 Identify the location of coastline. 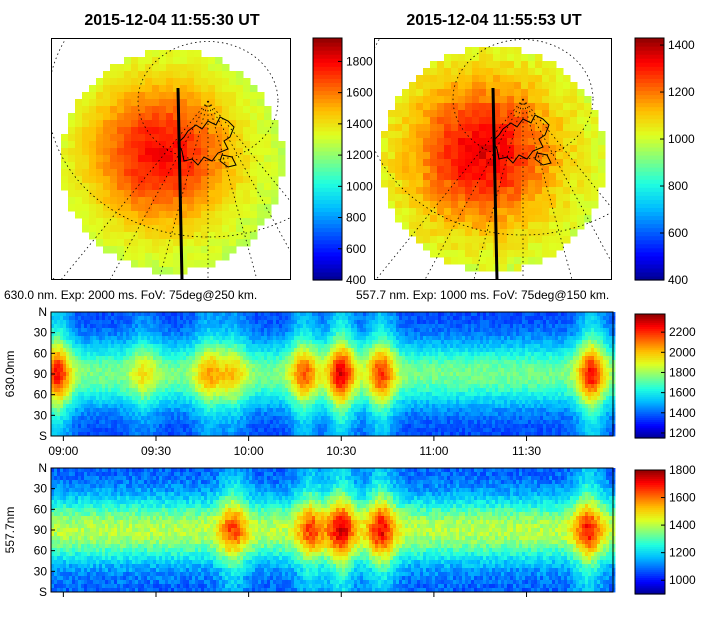
(521, 139).